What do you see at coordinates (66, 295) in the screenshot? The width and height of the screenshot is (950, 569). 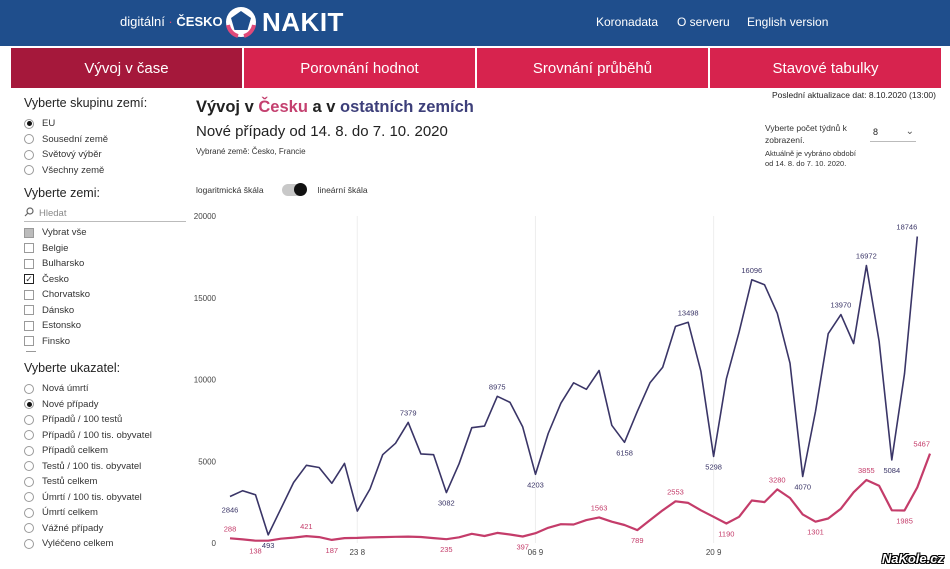 I see `country-option-label: Chorvatsko` at bounding box center [66, 295].